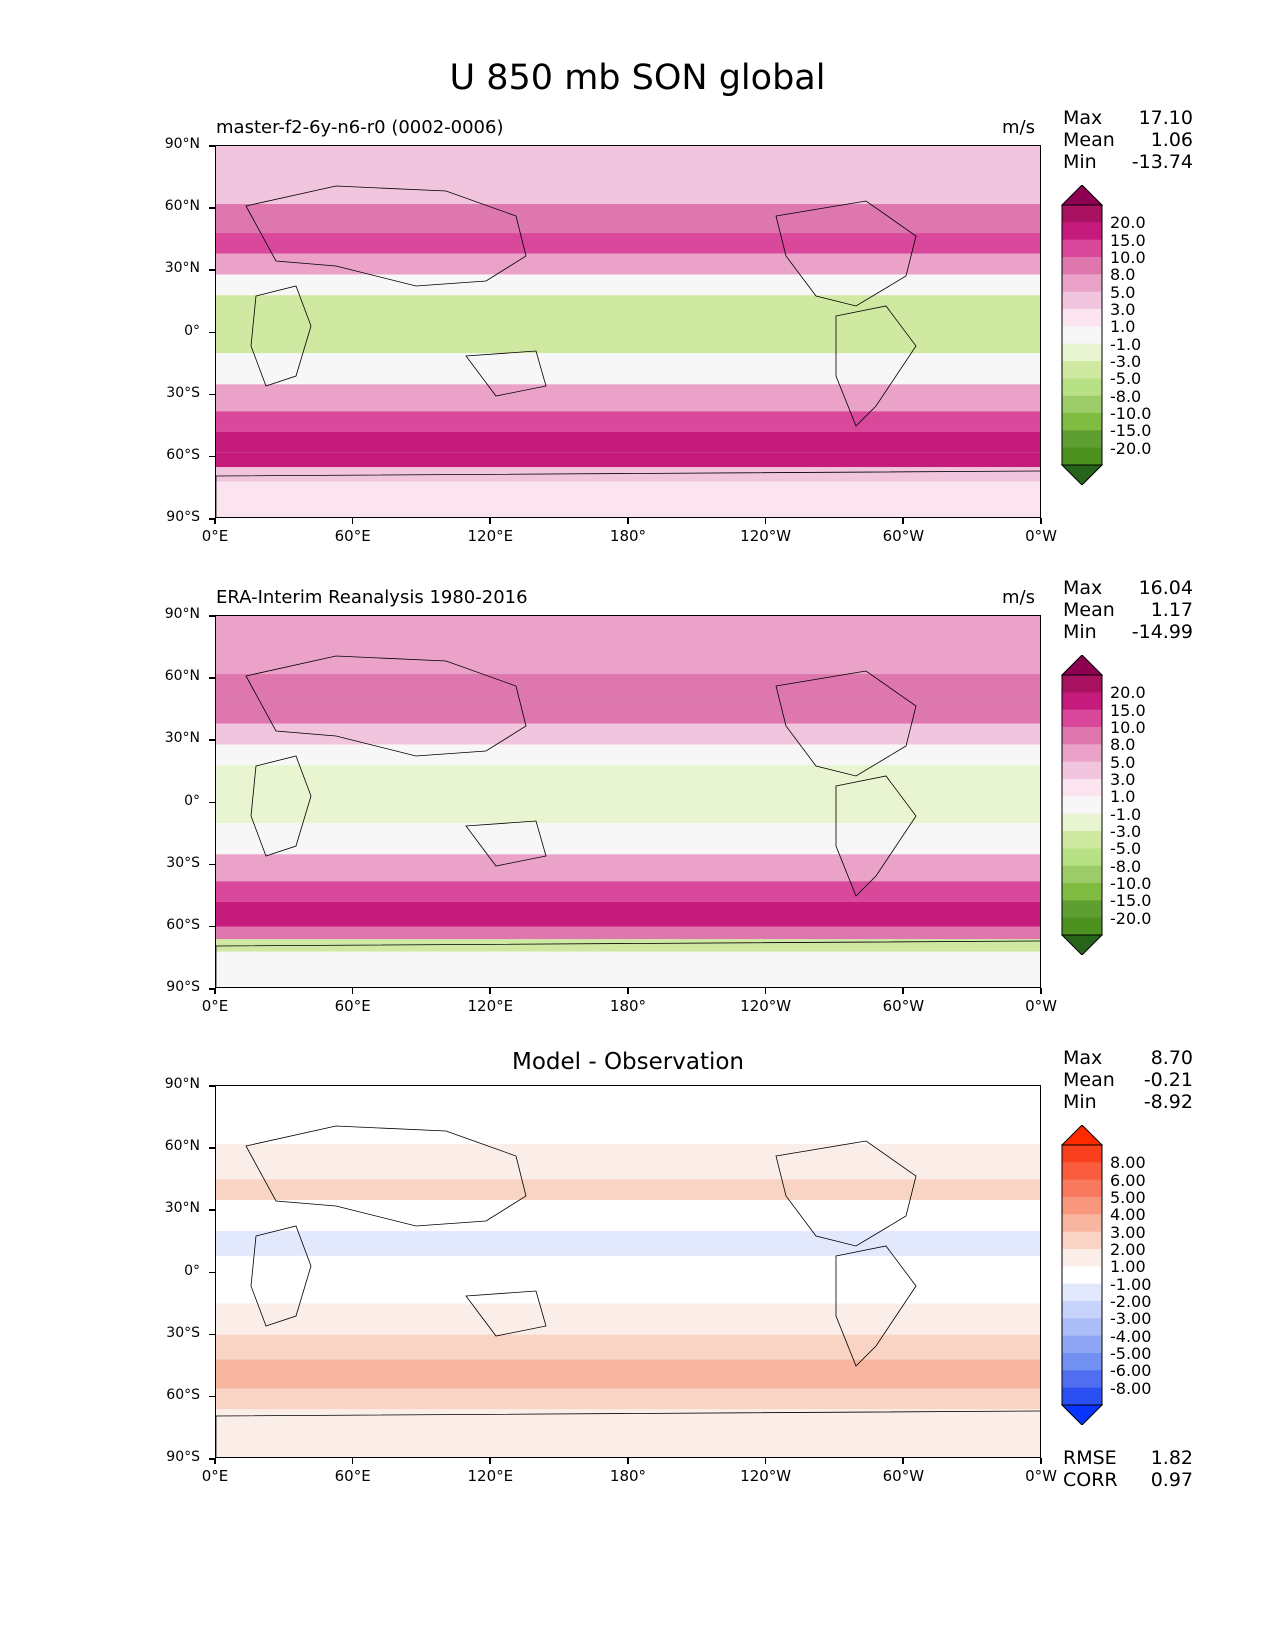 This screenshot has width=1275, height=1650. Describe the element at coordinates (1126, 831) in the screenshot. I see `colorbar-tick-label: -3.0` at that location.